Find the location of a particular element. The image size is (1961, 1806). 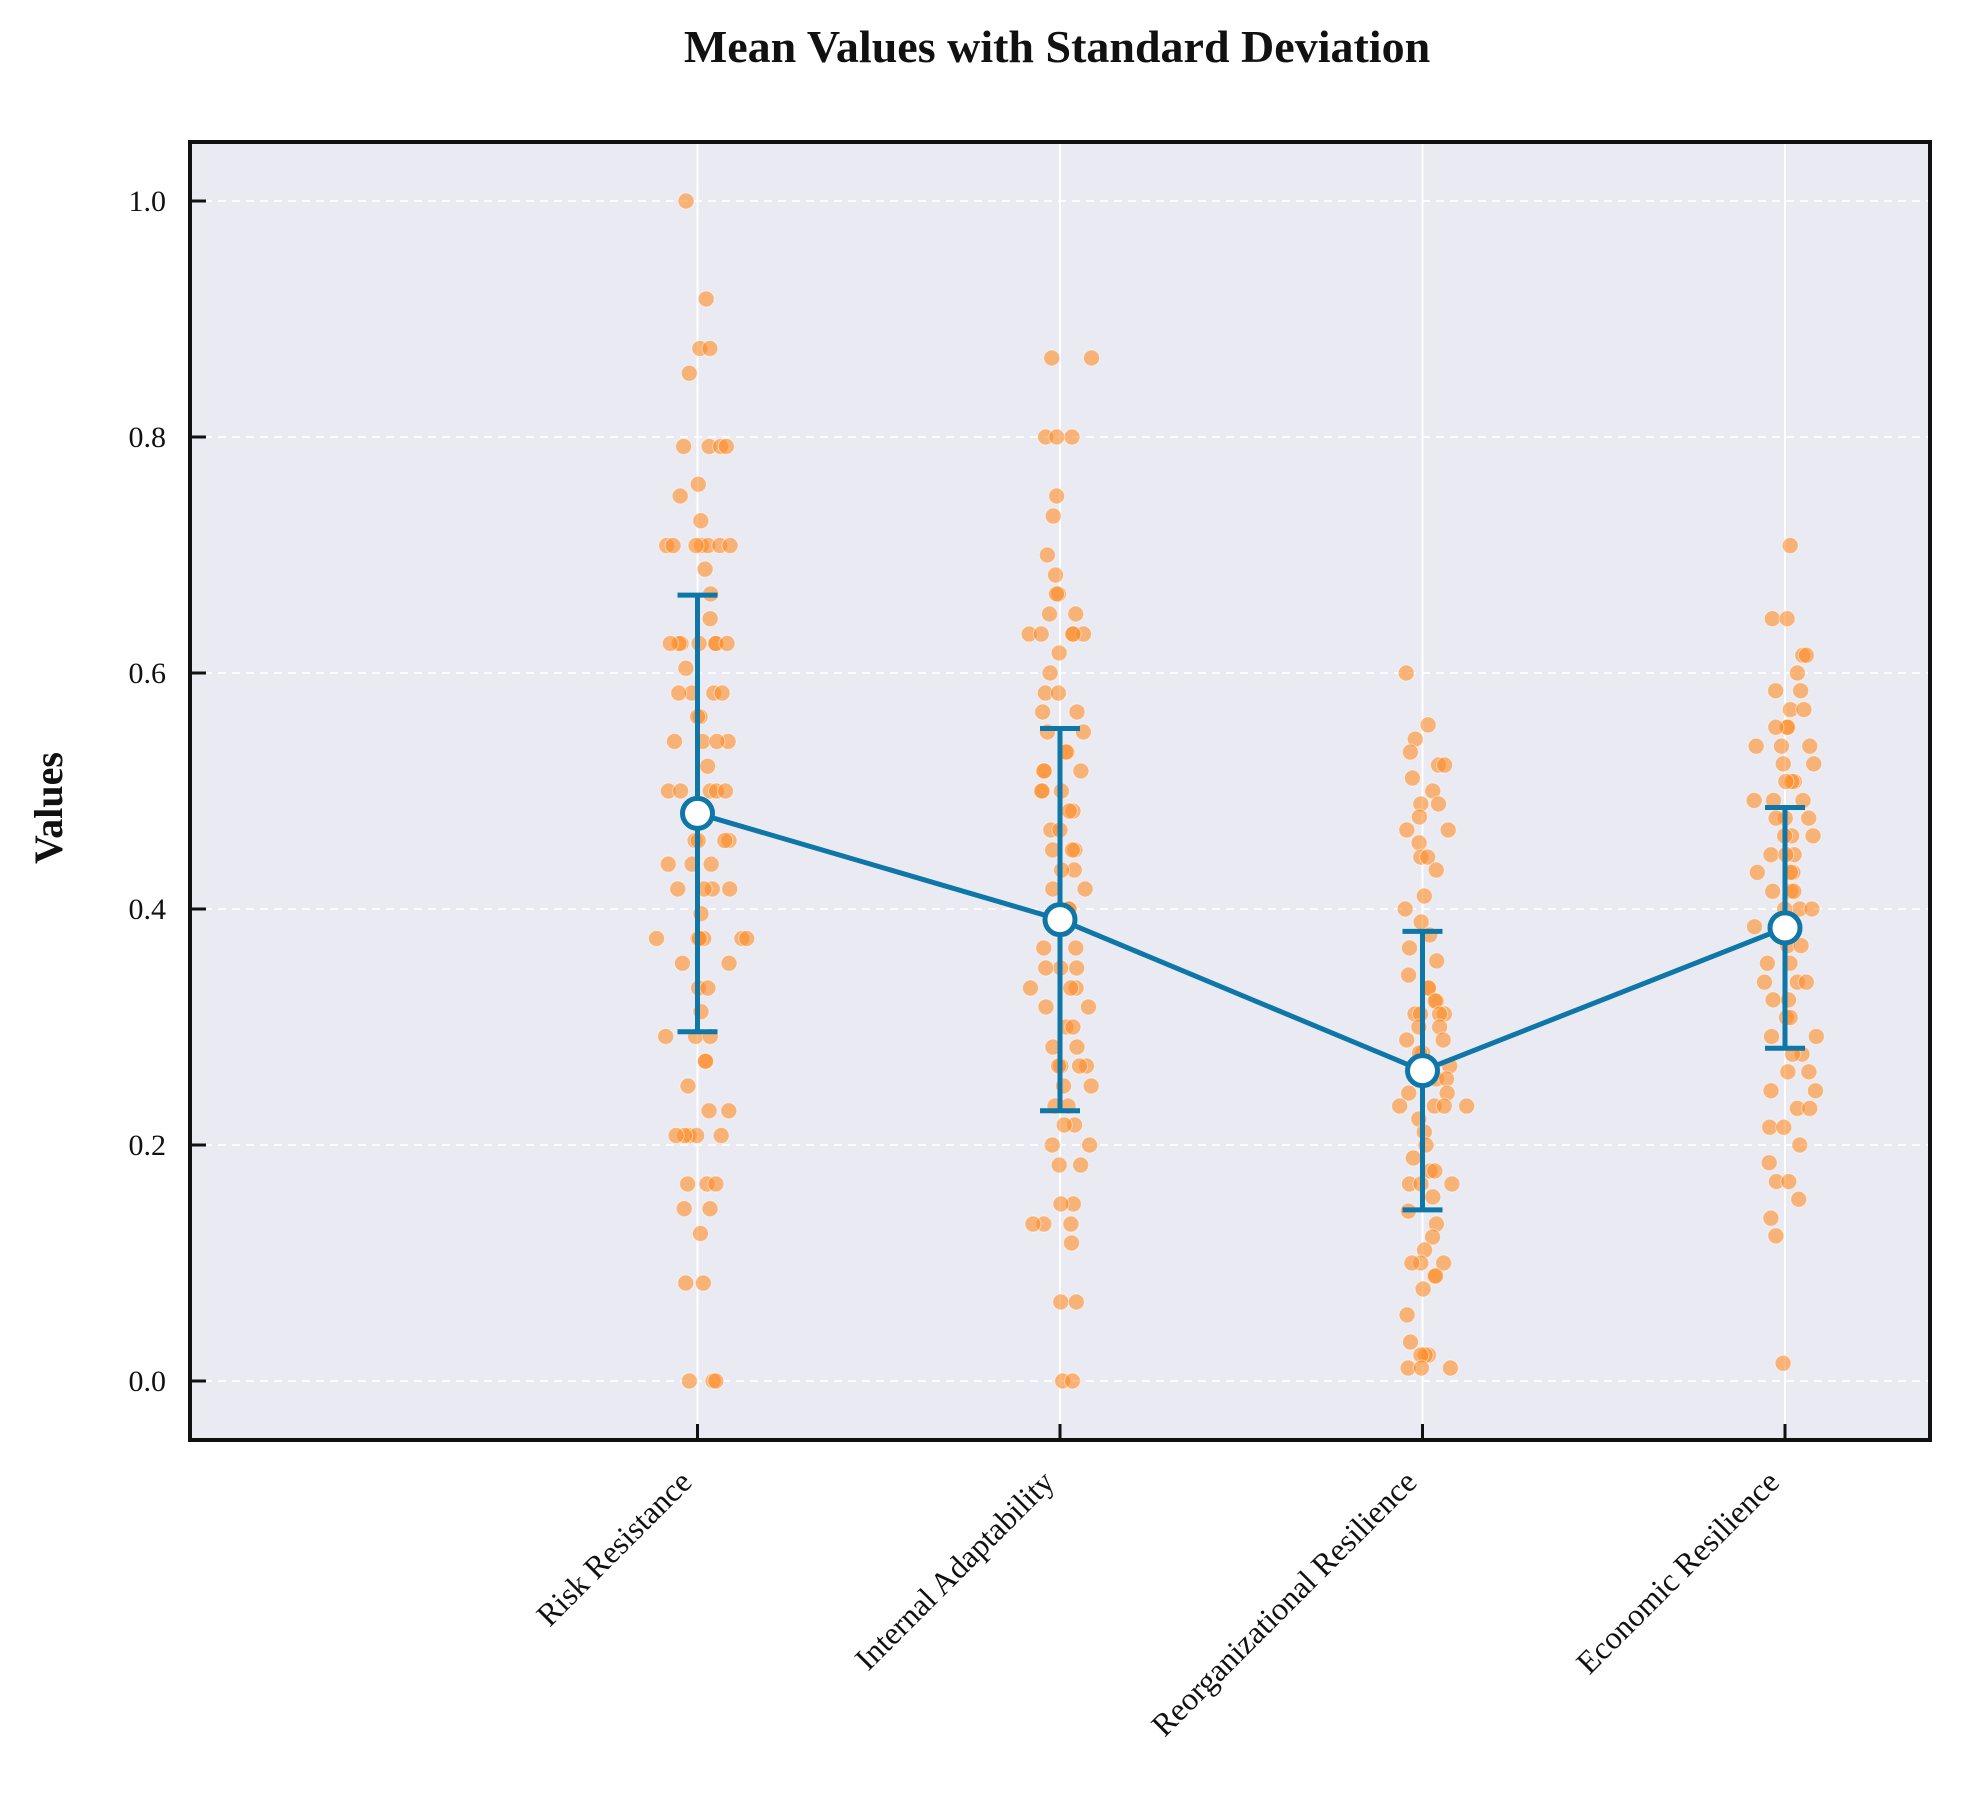

chart-title: Mean Values with Standard Deviation is located at coordinates (1057, 46).